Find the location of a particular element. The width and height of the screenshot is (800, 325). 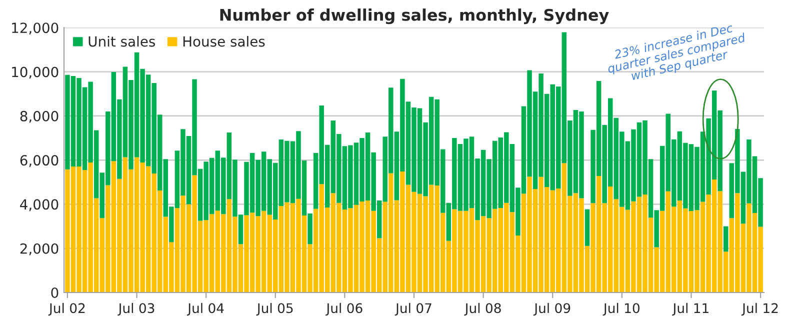

x-tick-label: Jul 02 is located at coordinates (66, 309).